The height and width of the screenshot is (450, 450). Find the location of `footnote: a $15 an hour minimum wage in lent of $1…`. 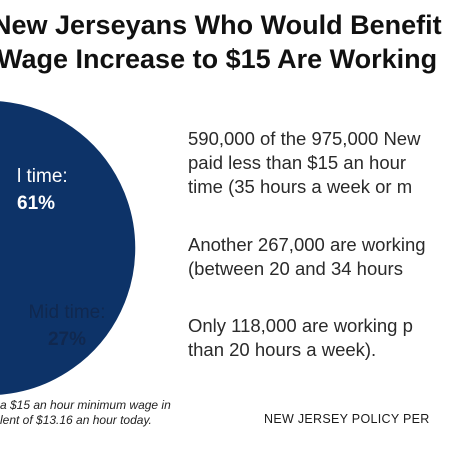

footnote: a $15 an hour minimum wage in lent of $1… is located at coordinates (85, 413).